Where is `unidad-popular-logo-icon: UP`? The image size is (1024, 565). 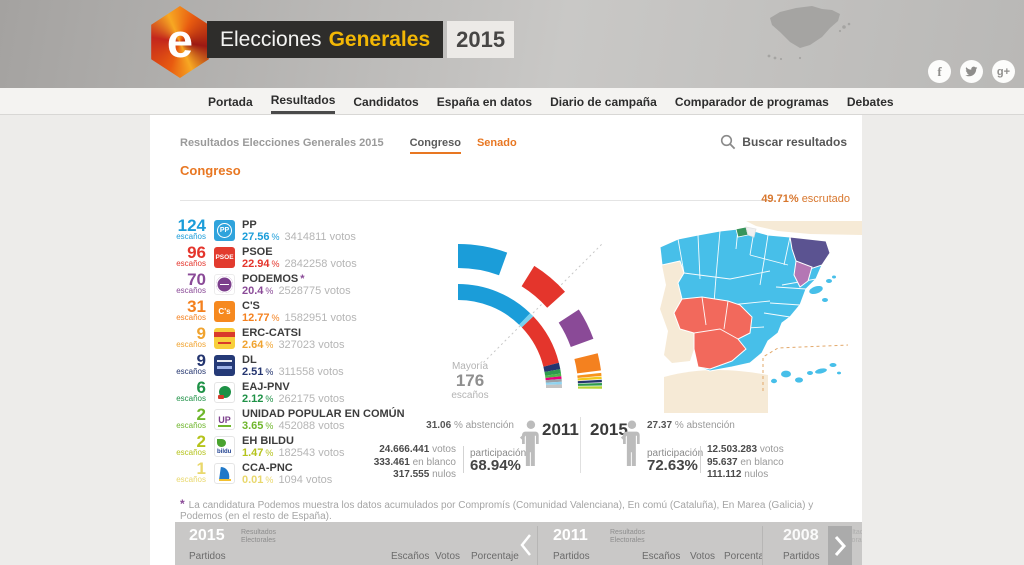 unidad-popular-logo-icon: UP is located at coordinates (224, 419).